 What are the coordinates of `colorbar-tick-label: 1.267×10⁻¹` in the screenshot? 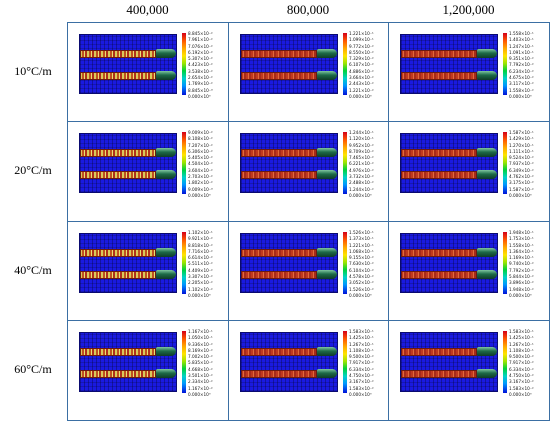 It's located at (361, 344).